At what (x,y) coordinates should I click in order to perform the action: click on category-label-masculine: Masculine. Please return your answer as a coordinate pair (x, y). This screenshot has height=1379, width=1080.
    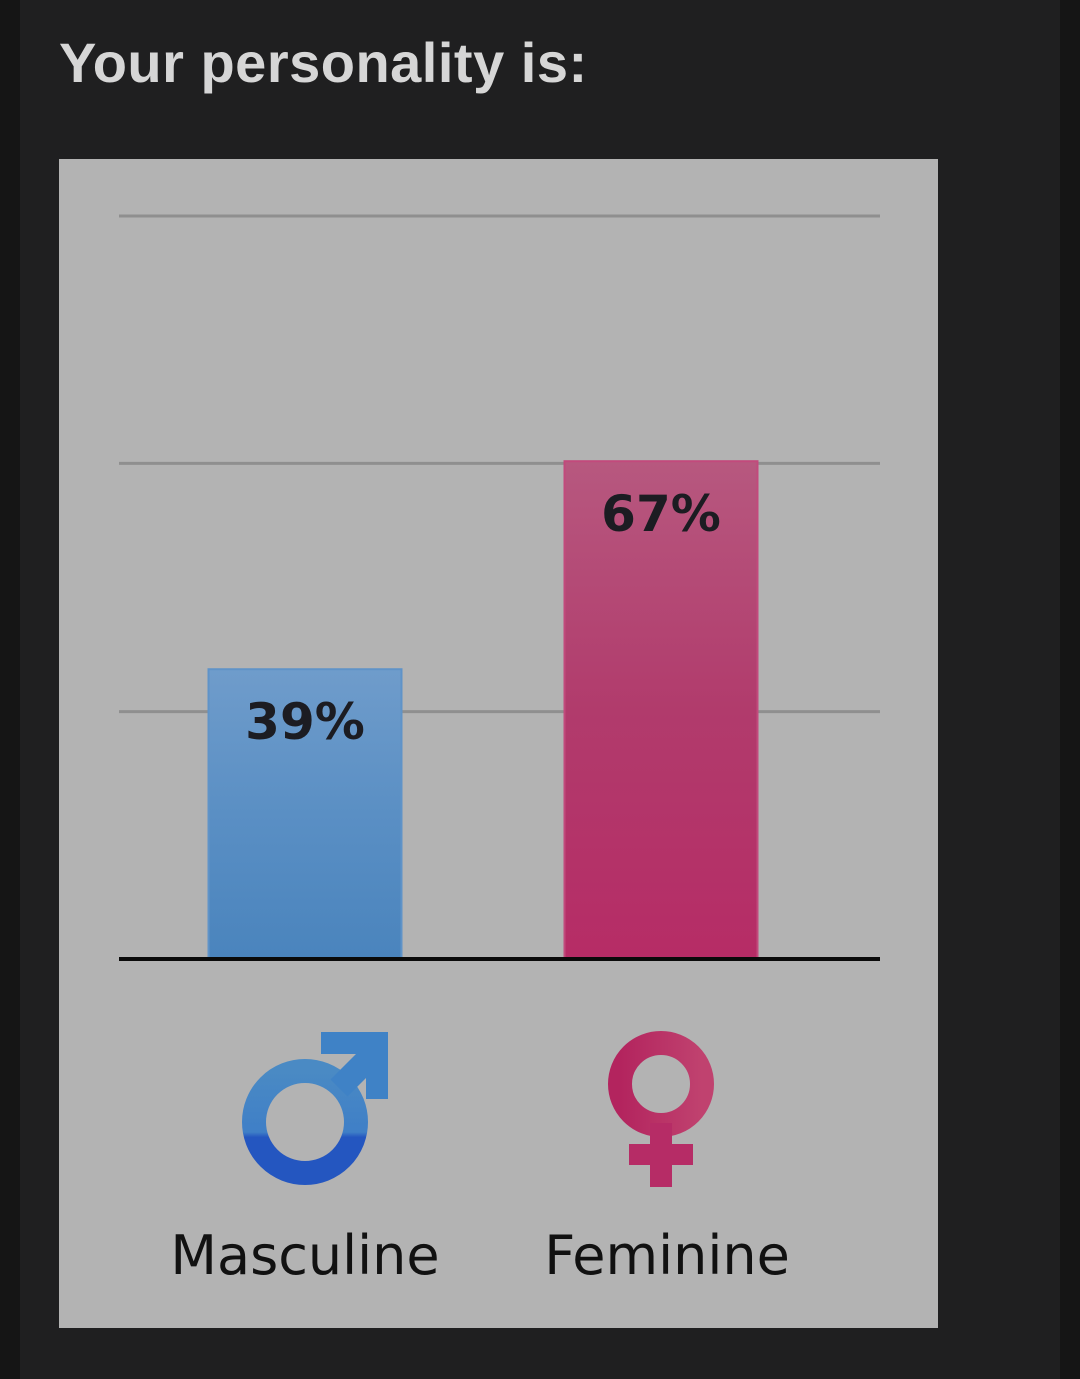
    Looking at the image, I should click on (304, 1255).